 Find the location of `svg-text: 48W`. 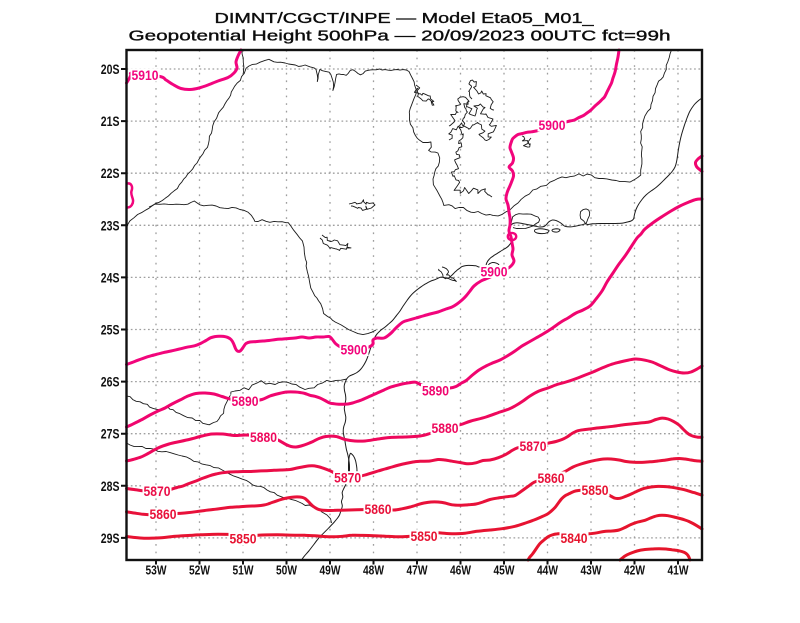

svg-text: 48W is located at coordinates (374, 570).